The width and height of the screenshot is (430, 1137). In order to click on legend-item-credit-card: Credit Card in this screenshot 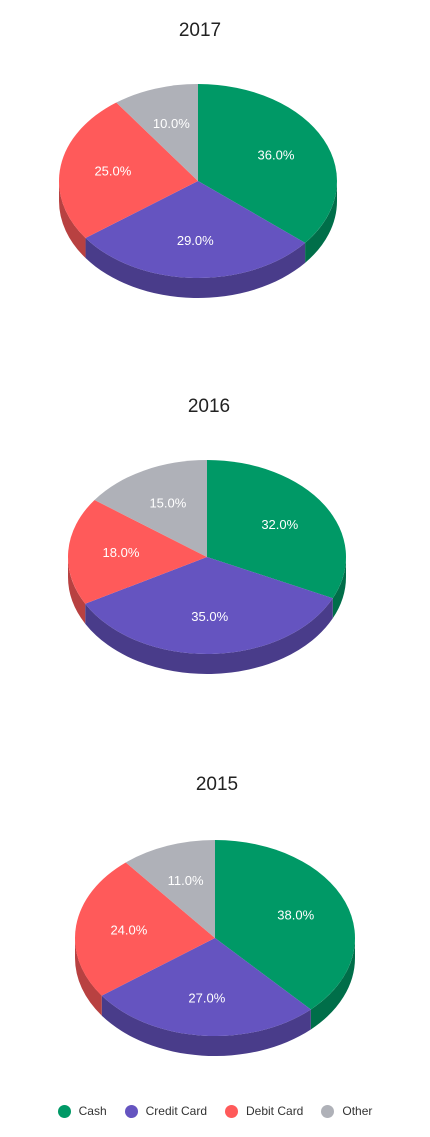, I will do `click(165, 1111)`.